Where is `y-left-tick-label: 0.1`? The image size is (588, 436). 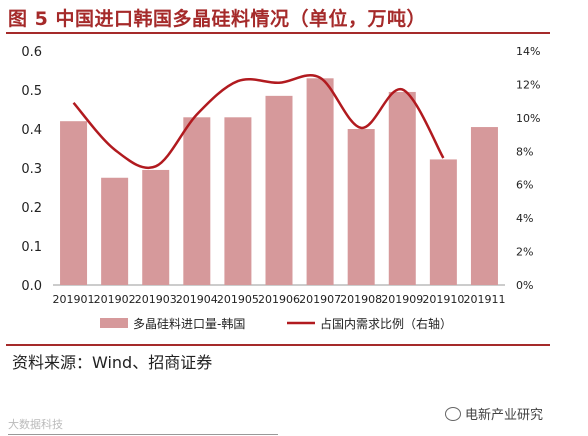 y-left-tick-label: 0.1 is located at coordinates (31, 247).